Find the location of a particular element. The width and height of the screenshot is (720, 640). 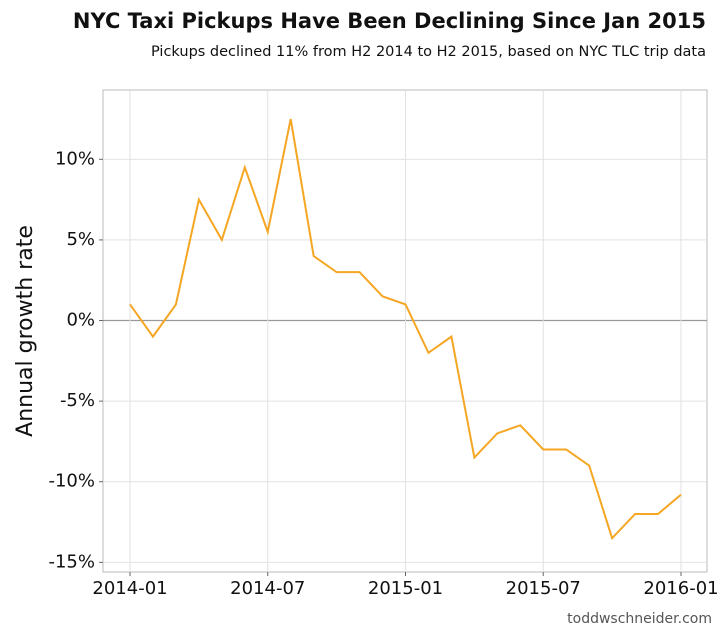

y-axis-label: Annual growth rate is located at coordinates (25, 331).